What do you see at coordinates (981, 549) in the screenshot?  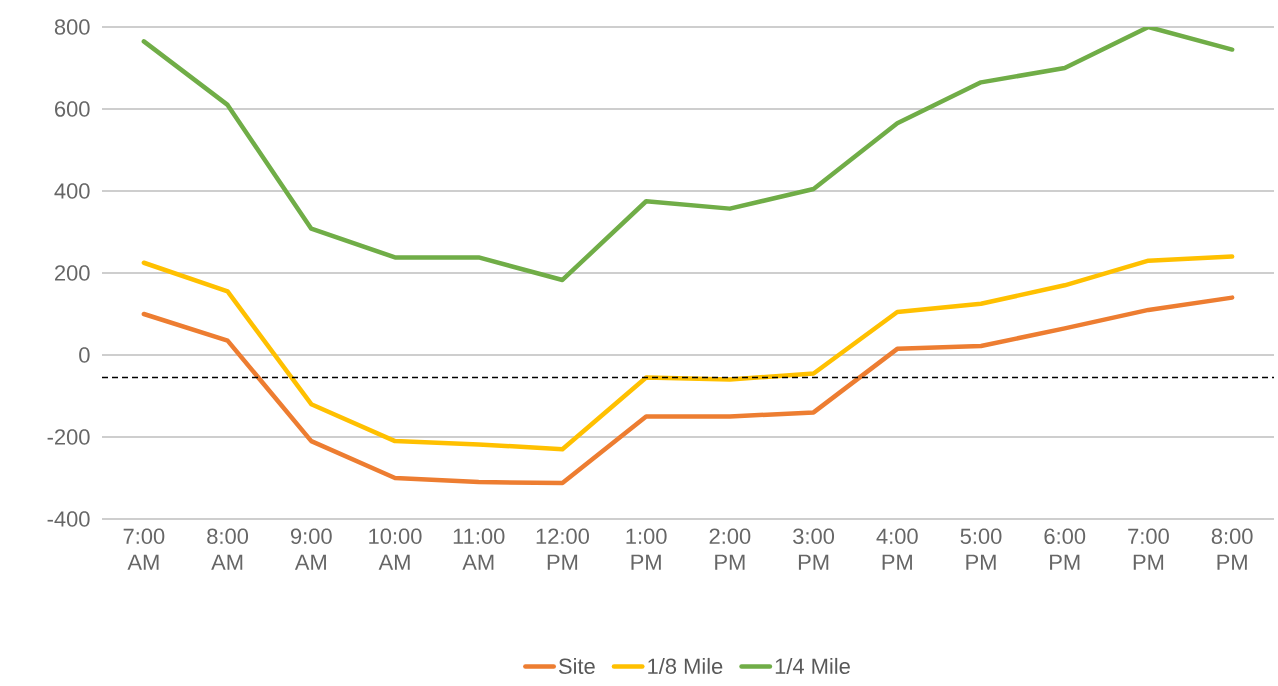 I see `x-tick-label: 5:00 PM` at bounding box center [981, 549].